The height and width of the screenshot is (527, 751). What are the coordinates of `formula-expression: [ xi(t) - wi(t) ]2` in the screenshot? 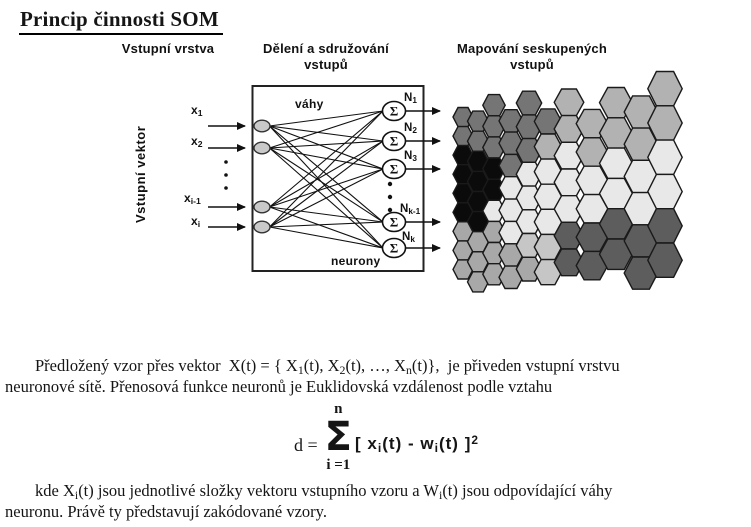 It's located at (417, 444).